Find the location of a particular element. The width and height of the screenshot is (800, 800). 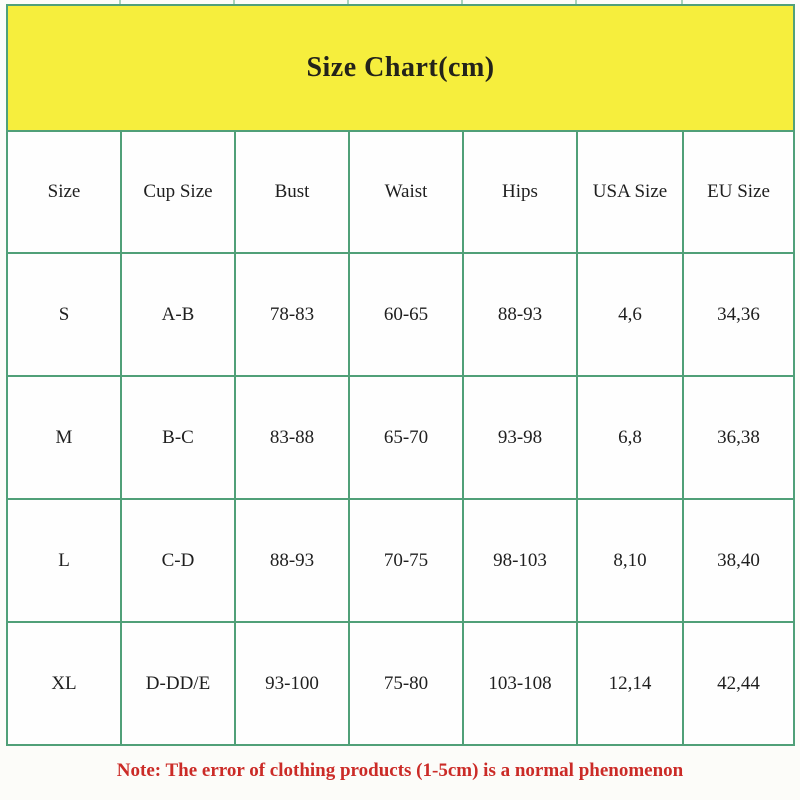

header-cell-waist: Waist is located at coordinates (406, 192).